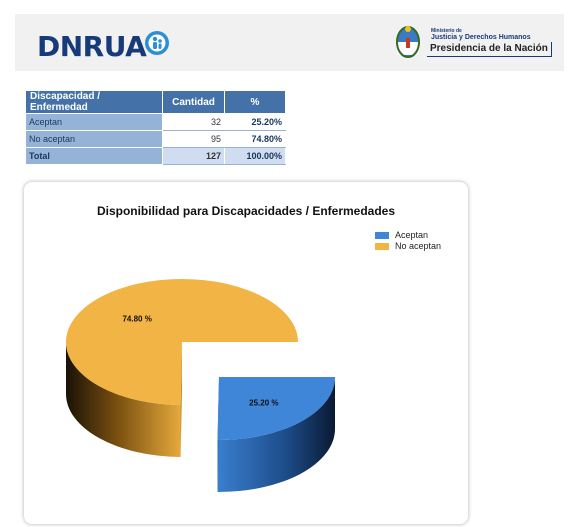  I want to click on presidency-label: Presidencia de la Nación, so click(489, 49).